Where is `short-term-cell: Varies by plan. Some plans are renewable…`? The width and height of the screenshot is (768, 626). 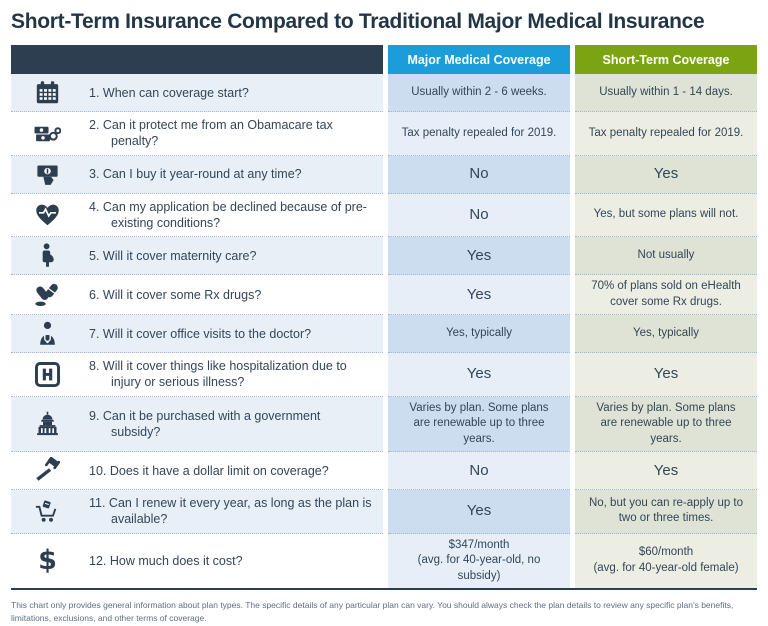 short-term-cell: Varies by plan. Some plans are renewable… is located at coordinates (666, 424).